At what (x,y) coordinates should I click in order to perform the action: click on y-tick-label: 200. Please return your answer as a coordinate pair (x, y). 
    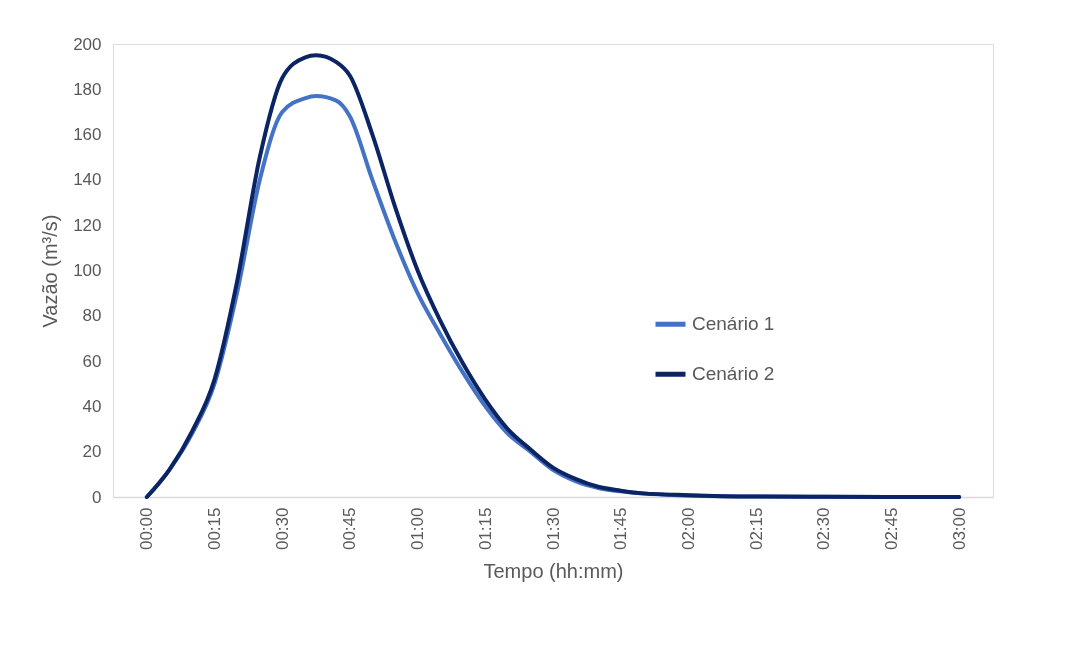
    Looking at the image, I should click on (87, 44).